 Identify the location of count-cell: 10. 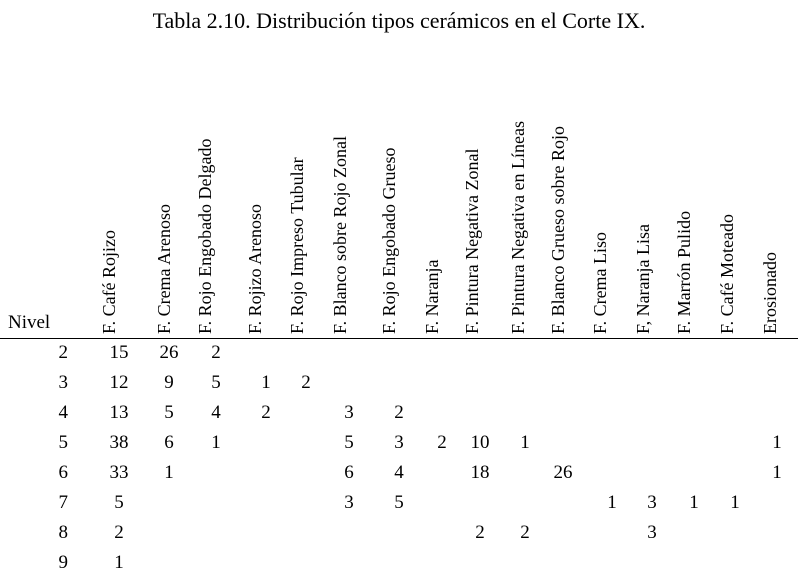
(480, 442).